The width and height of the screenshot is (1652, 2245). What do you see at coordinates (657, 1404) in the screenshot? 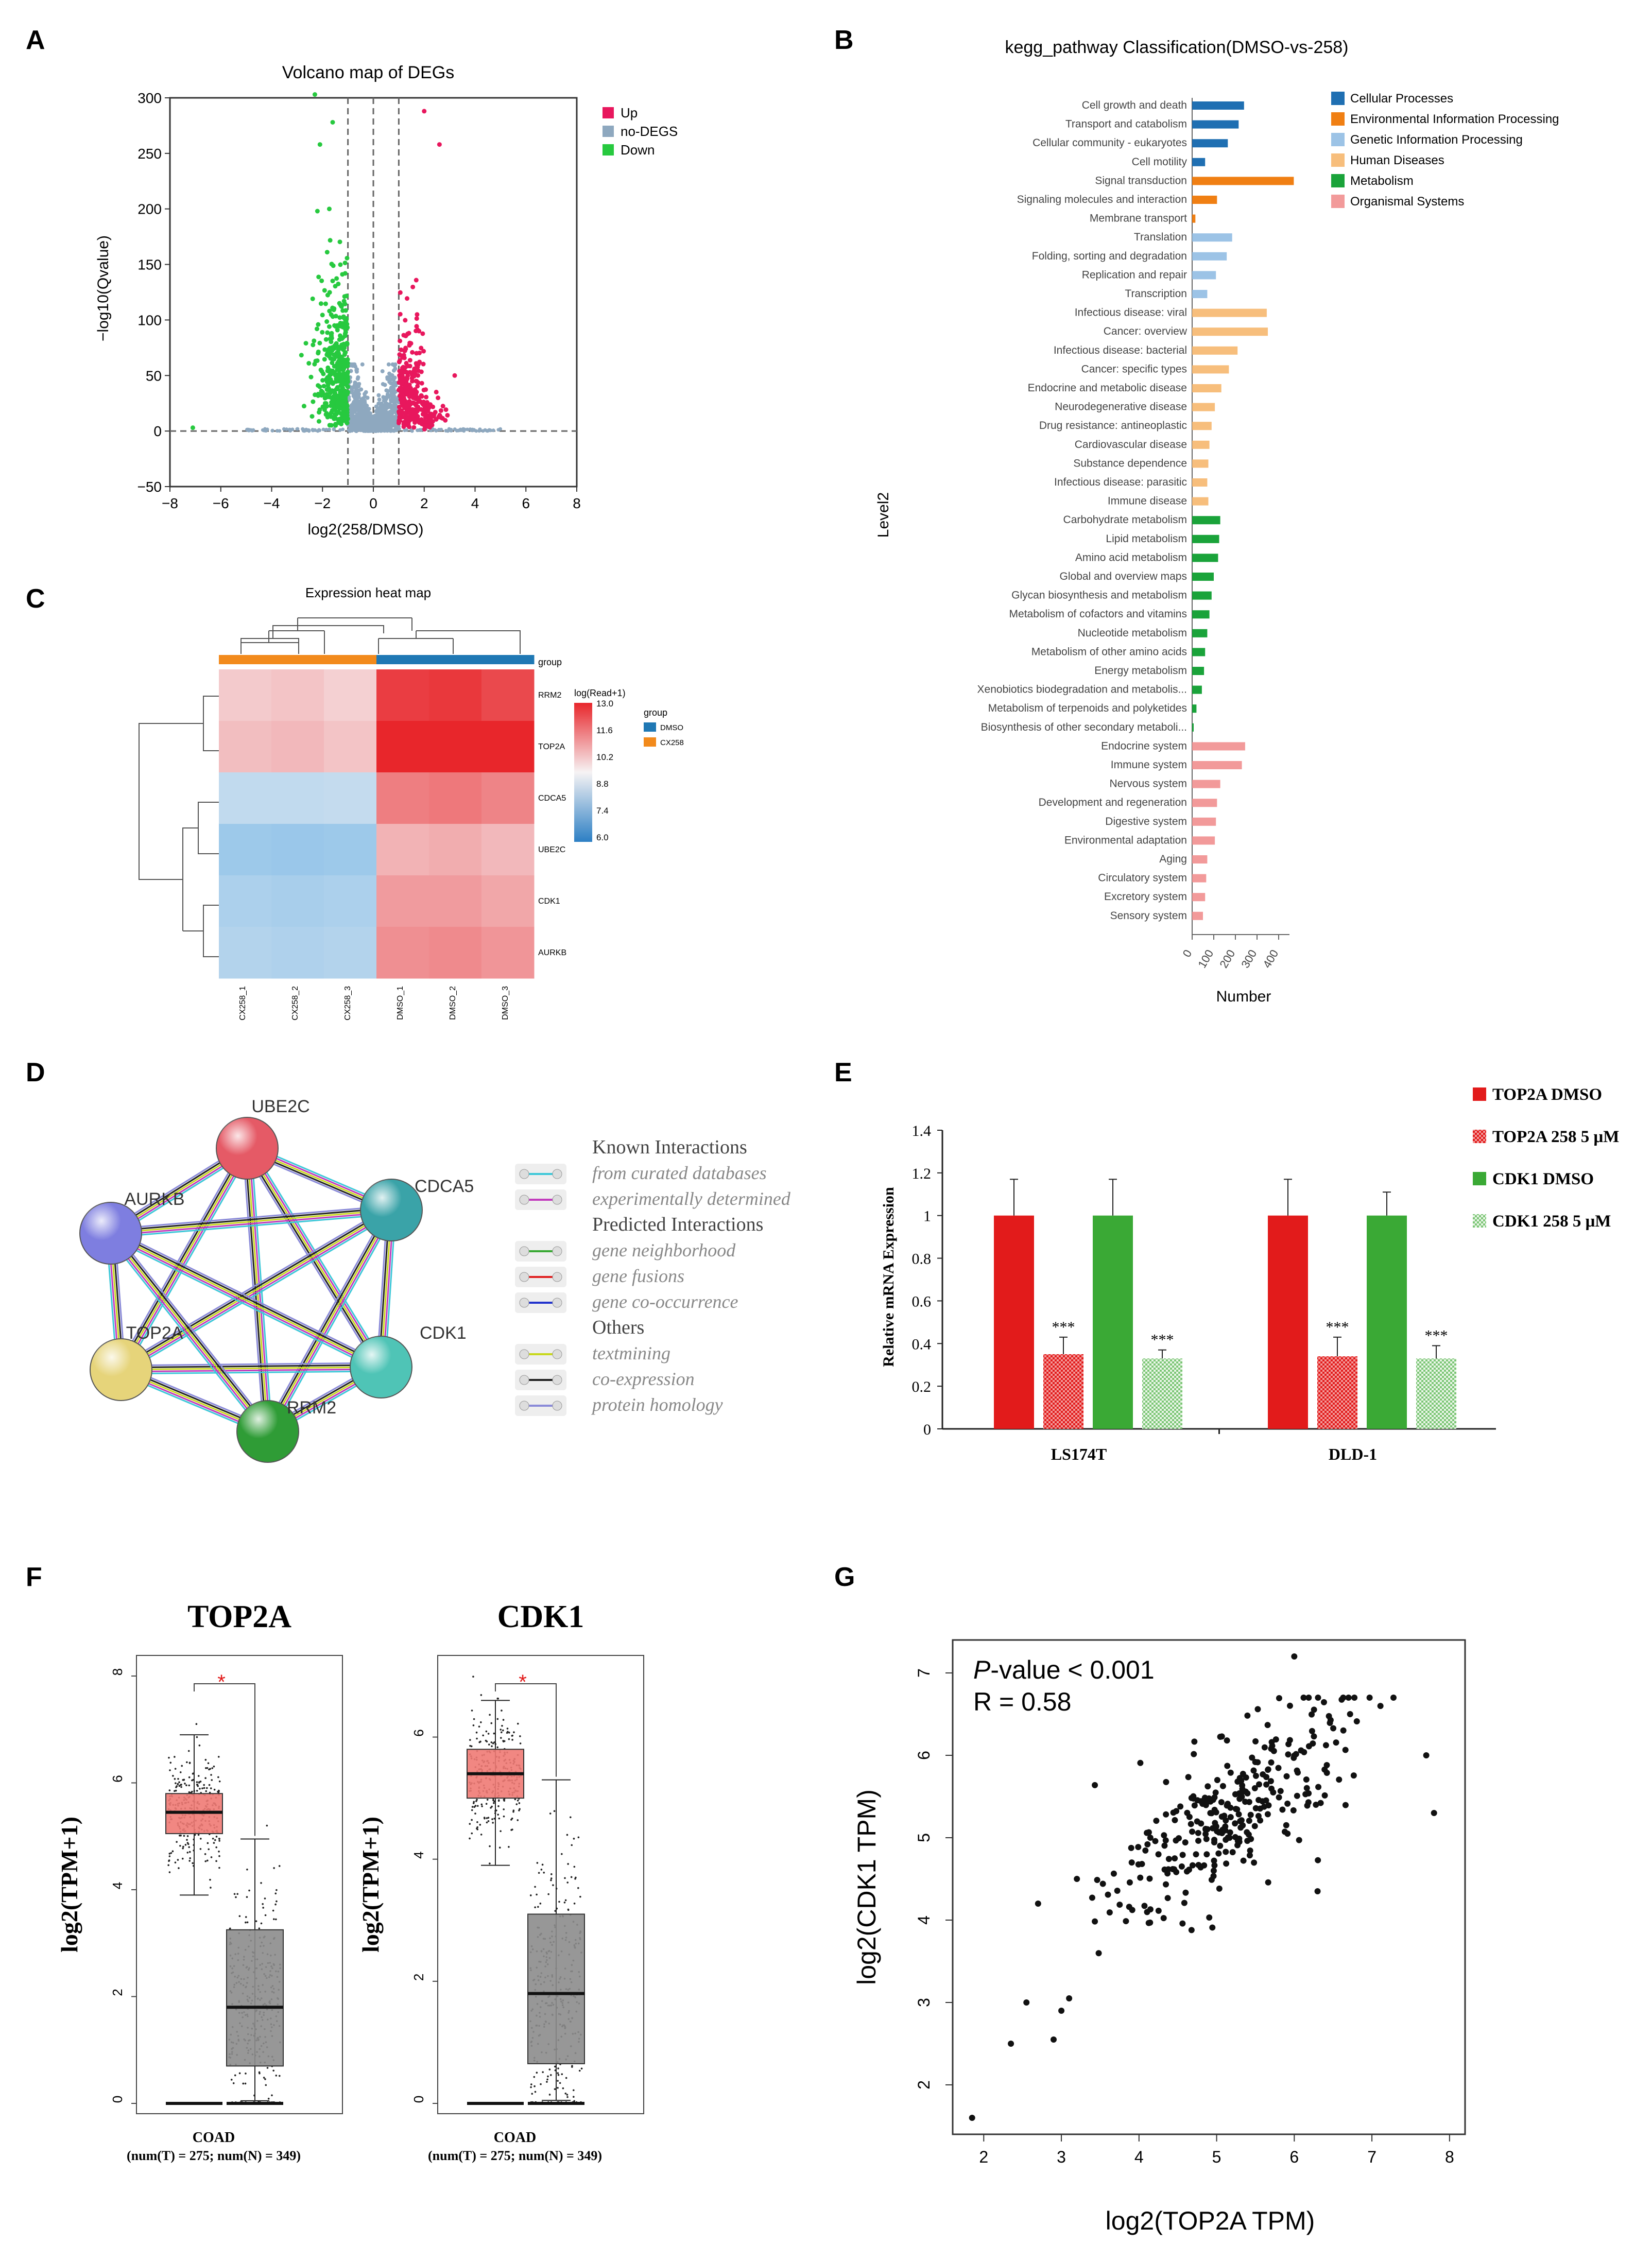
I see `network-legend-item: protein homology` at bounding box center [657, 1404].